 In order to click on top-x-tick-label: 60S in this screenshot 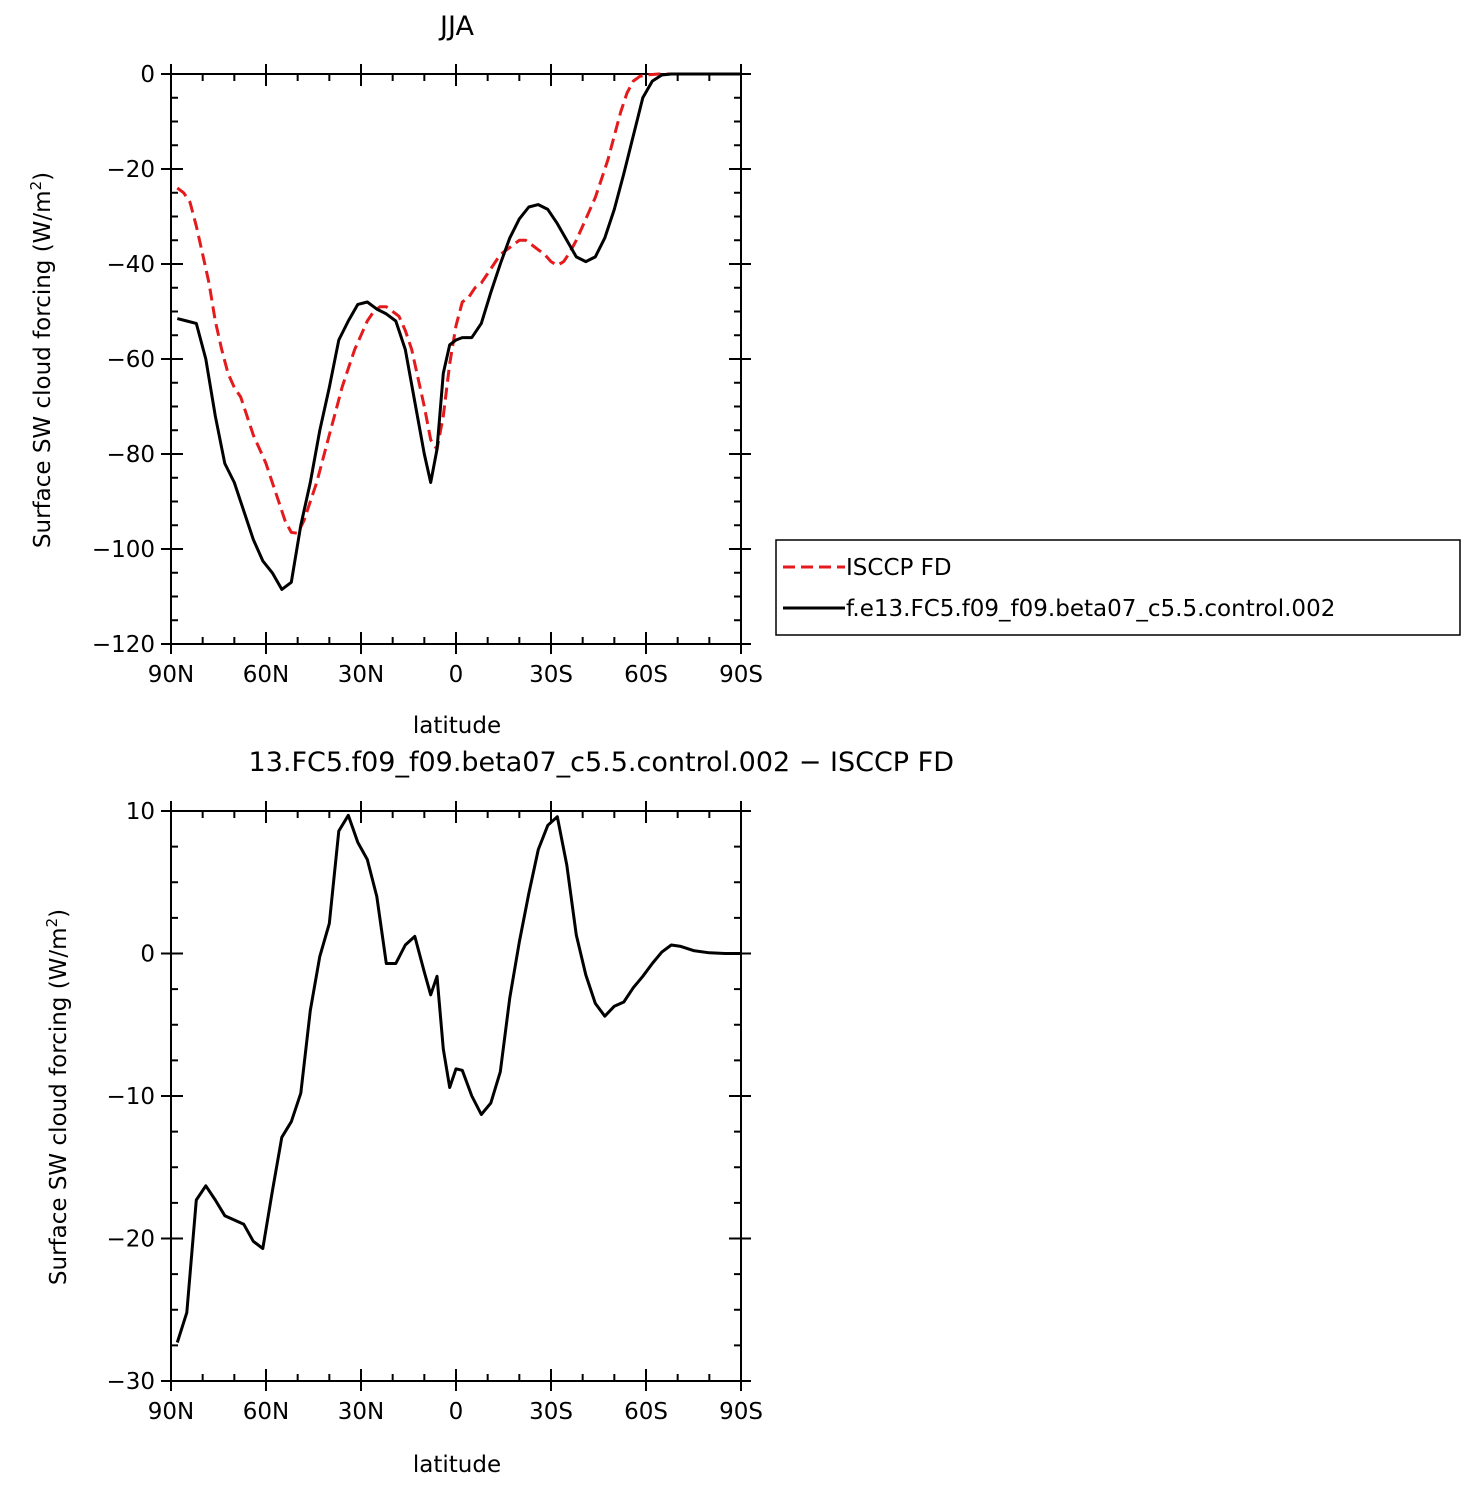, I will do `click(646, 675)`.